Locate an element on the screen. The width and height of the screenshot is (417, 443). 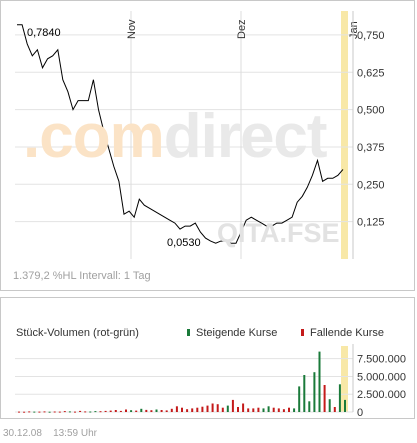
volume-y-tick-2: 2.500.000 is located at coordinates (381, 395).